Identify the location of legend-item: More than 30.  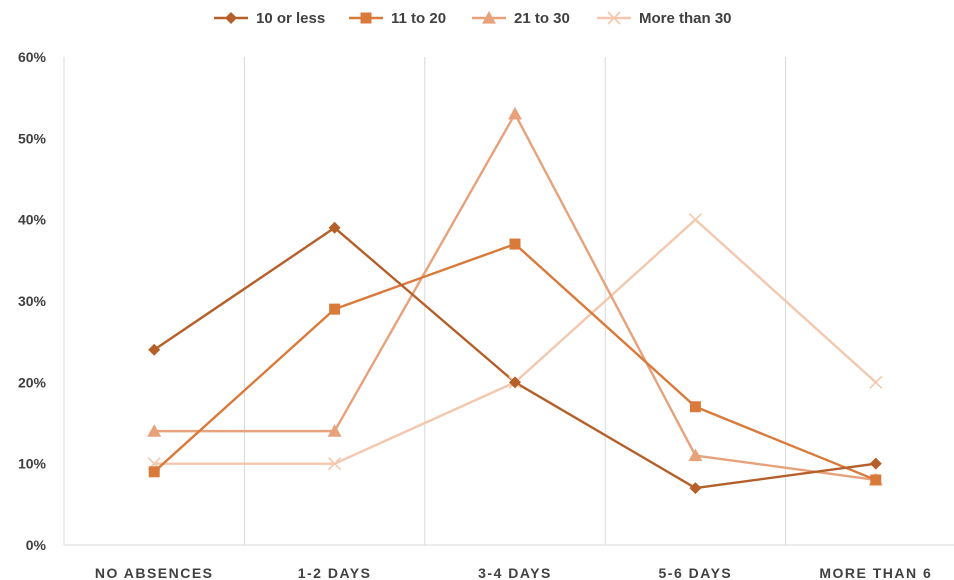
(664, 18).